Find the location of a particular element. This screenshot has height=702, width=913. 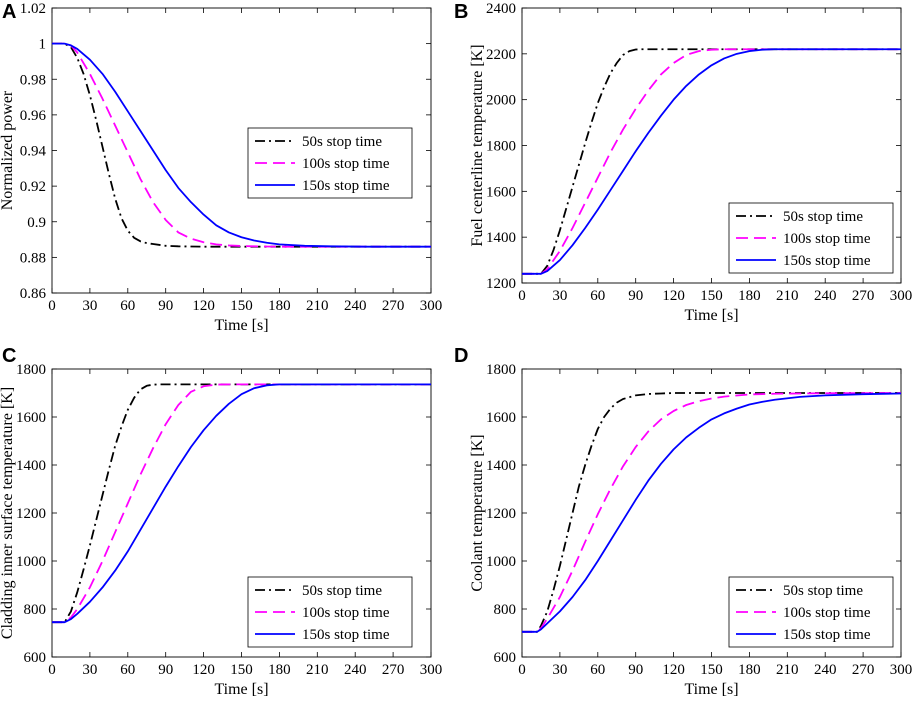

y-tick-label: 0.9 is located at coordinates (36, 223).